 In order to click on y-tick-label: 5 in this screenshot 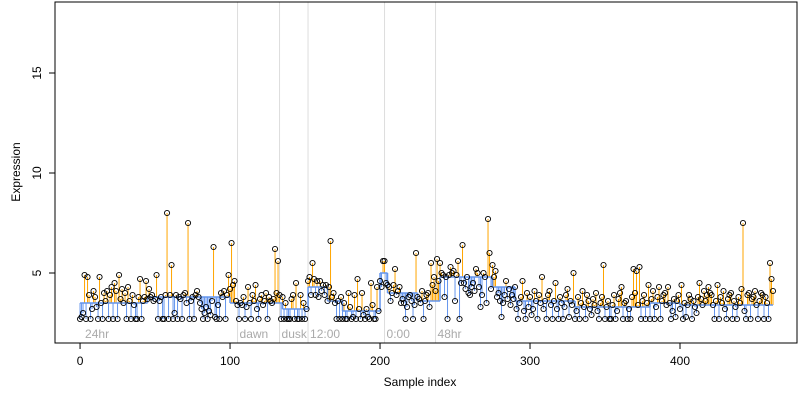, I will do `click(37, 272)`.